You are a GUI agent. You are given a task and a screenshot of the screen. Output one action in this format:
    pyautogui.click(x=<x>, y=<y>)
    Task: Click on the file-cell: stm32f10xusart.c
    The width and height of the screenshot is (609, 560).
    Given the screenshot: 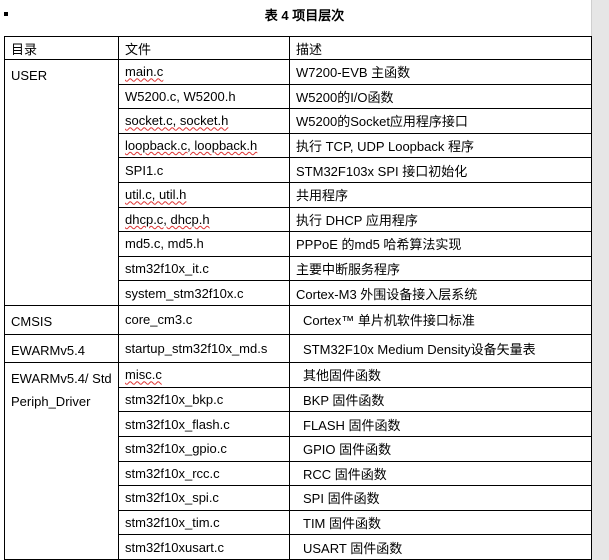 What is the action you would take?
    pyautogui.click(x=204, y=547)
    